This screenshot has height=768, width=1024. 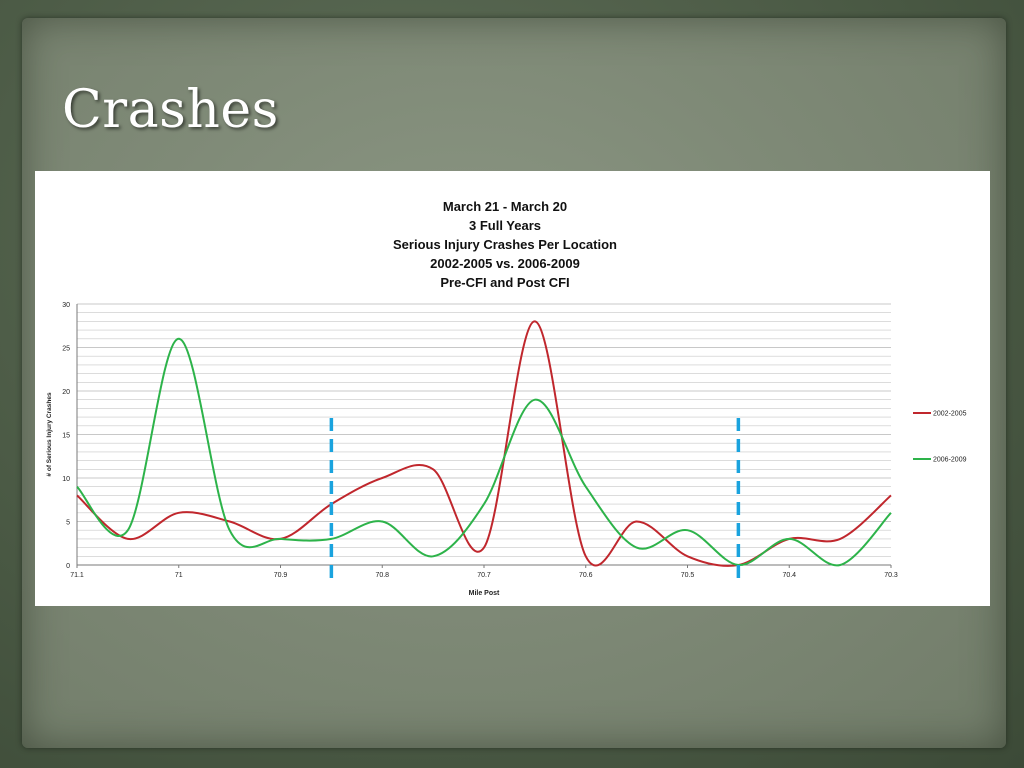 What do you see at coordinates (68, 566) in the screenshot?
I see `y-tick-label: 0` at bounding box center [68, 566].